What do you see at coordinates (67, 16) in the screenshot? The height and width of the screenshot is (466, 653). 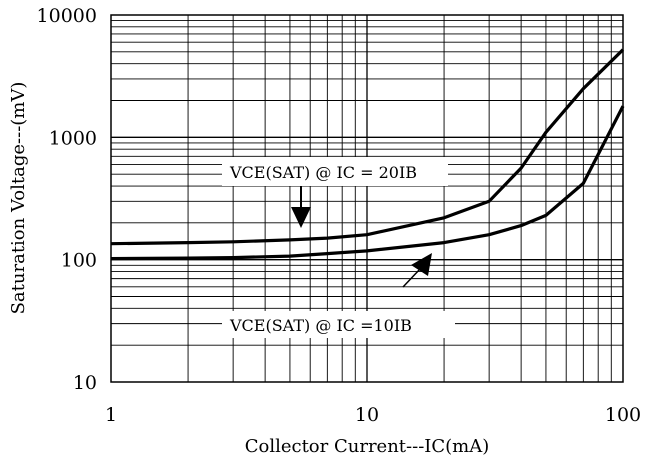 I see `y-tick-label: 10000` at bounding box center [67, 16].